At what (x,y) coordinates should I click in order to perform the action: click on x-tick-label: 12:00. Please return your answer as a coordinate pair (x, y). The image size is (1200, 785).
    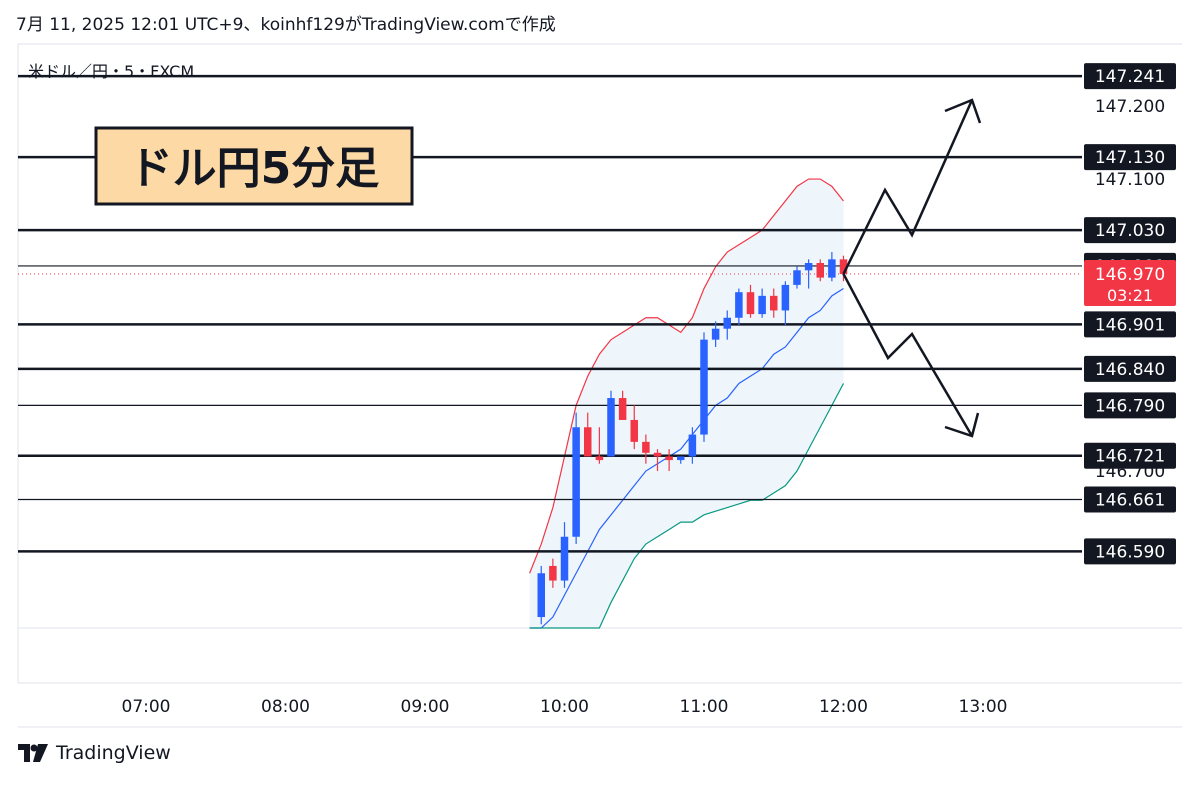
    Looking at the image, I should click on (843, 707).